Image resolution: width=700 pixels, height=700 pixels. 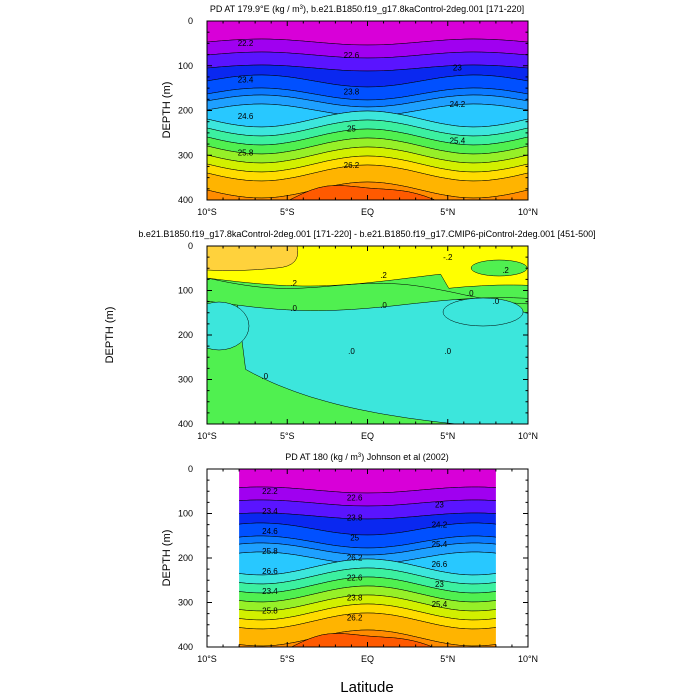 I want to click on panel2-ylabel: DEPTH (m), so click(x=110, y=335).